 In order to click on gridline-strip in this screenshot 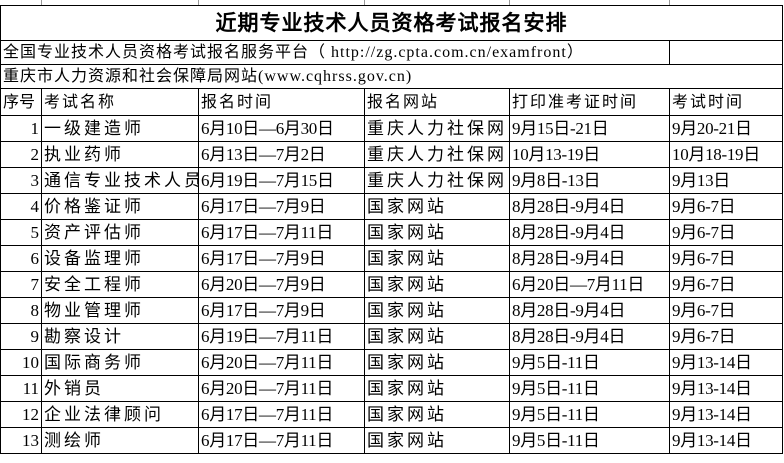, I will do `click(392, 2)`.